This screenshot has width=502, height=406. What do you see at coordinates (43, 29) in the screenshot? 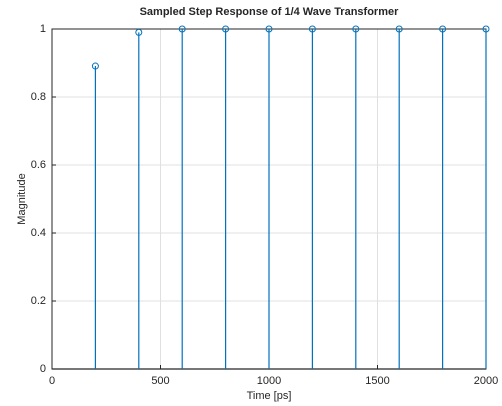
I see `y-tick-label: 1` at bounding box center [43, 29].